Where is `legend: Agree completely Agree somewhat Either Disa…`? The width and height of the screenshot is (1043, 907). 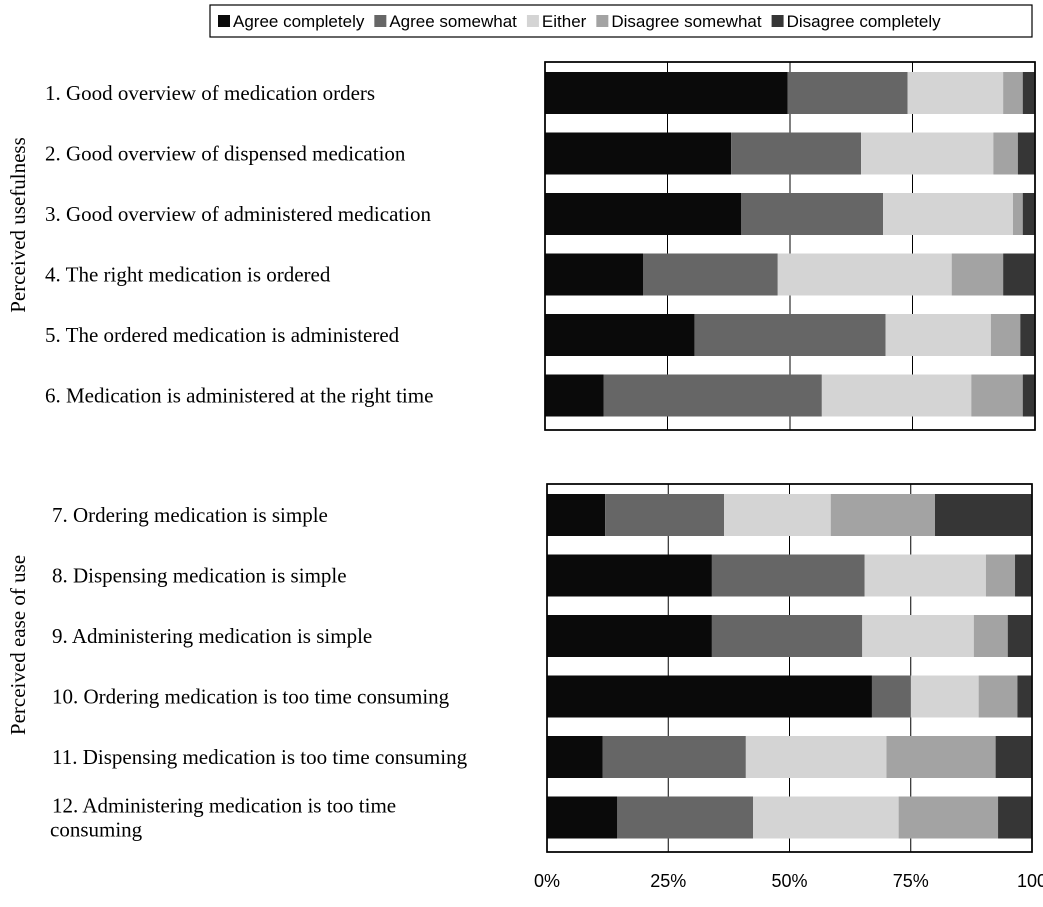 legend: Agree completely Agree somewhat Either Disa… is located at coordinates (621, 21).